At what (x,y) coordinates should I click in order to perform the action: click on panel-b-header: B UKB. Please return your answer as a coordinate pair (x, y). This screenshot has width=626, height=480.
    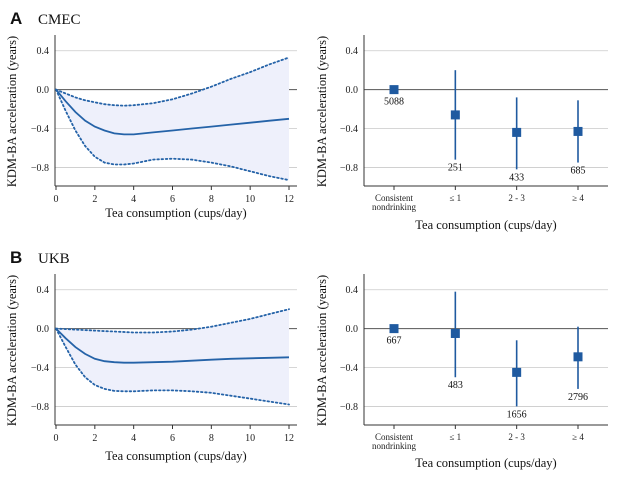
    Looking at the image, I should click on (40, 257).